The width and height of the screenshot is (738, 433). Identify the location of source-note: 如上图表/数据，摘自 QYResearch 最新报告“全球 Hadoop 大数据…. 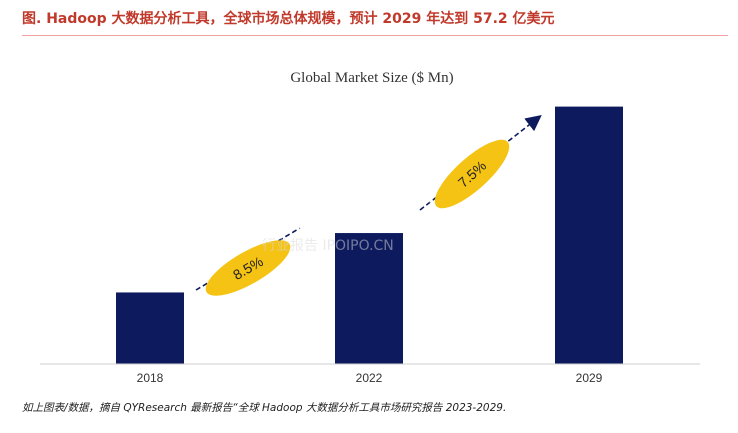
(264, 408).